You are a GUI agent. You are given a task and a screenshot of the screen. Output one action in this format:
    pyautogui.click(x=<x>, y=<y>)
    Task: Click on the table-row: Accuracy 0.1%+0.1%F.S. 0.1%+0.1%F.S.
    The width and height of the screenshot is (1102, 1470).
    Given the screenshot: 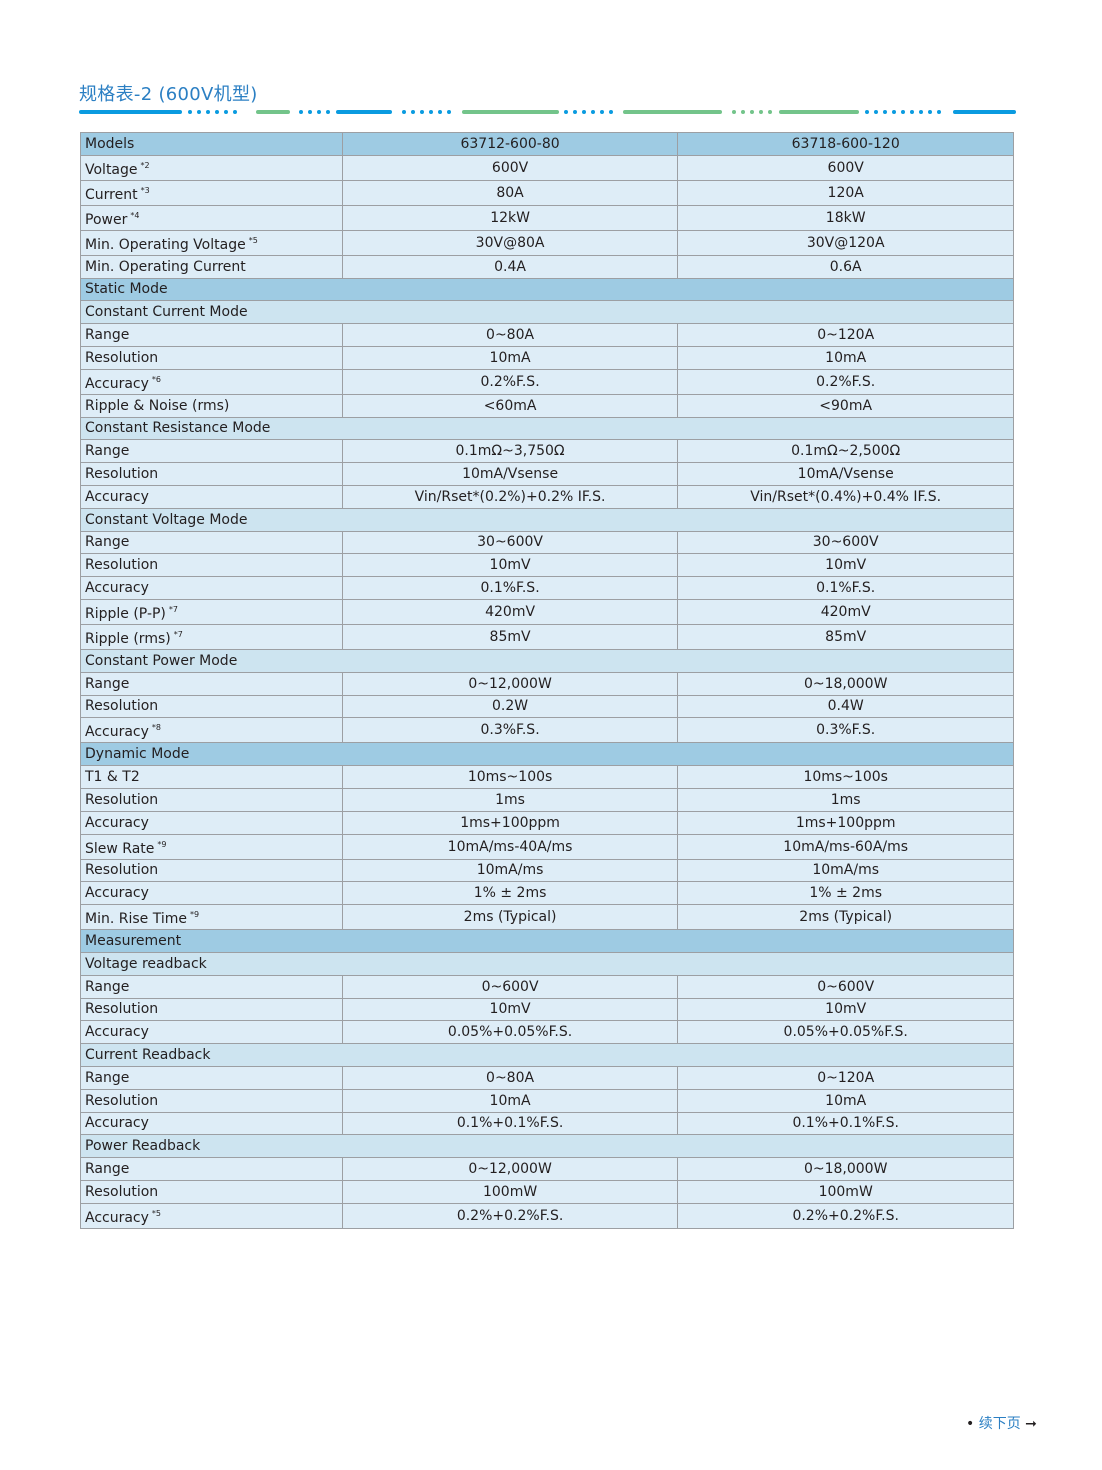 What is the action you would take?
    pyautogui.click(x=547, y=1123)
    